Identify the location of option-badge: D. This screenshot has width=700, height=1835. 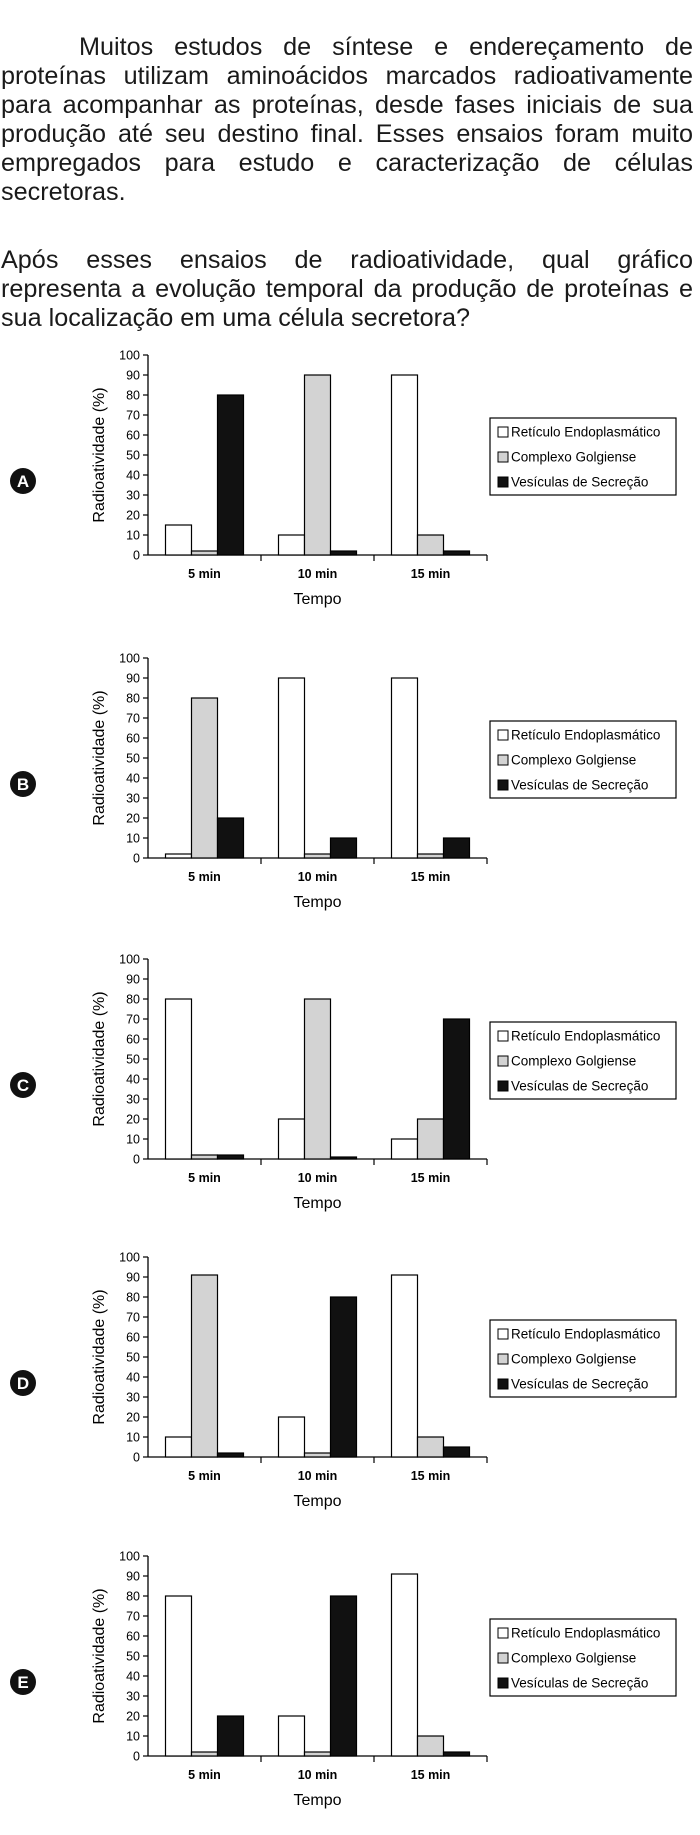
(23, 1383).